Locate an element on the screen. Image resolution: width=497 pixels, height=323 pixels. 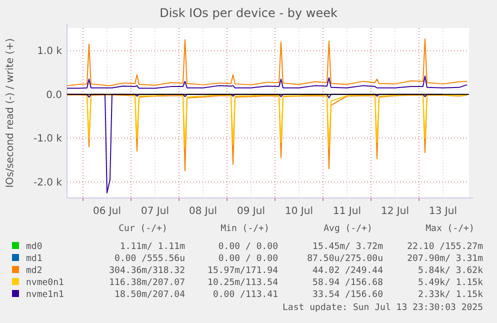
text: 0.00 /113.41 is located at coordinates (245, 295).